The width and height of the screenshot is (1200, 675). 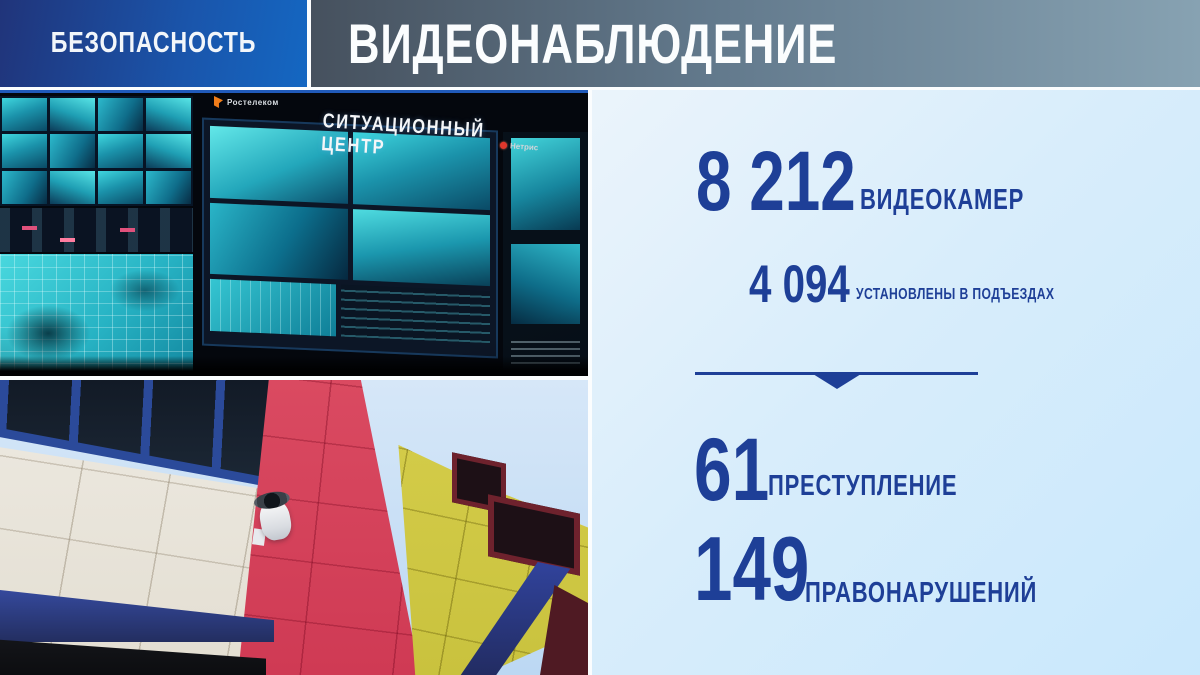 What do you see at coordinates (799, 284) in the screenshot?
I see `stat-entrance-value: 4 094` at bounding box center [799, 284].